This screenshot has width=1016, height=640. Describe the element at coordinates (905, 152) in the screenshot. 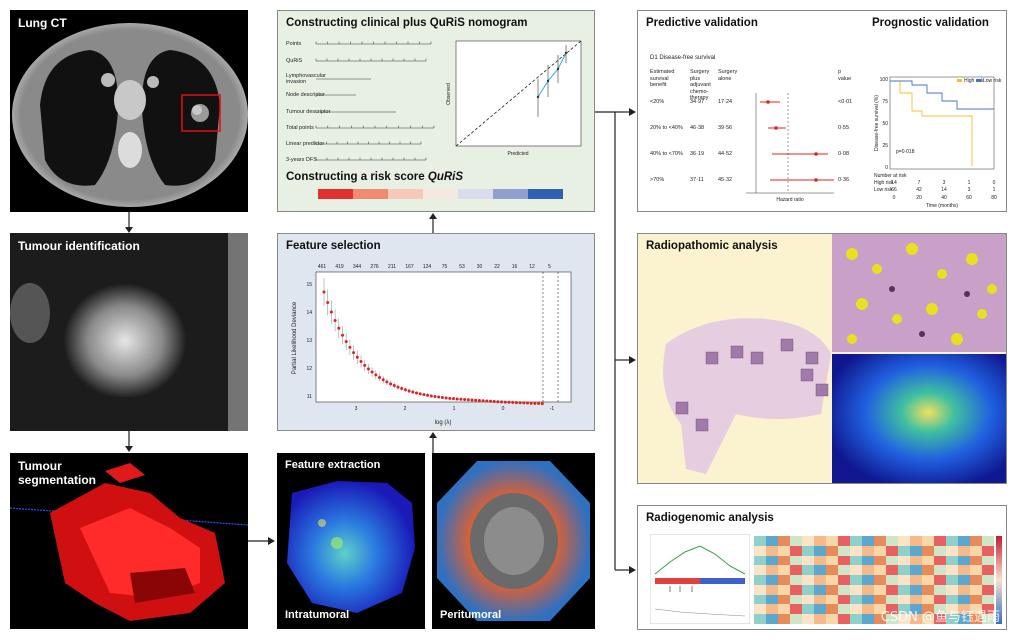

I see `km-pvalue: p=0·018` at that location.